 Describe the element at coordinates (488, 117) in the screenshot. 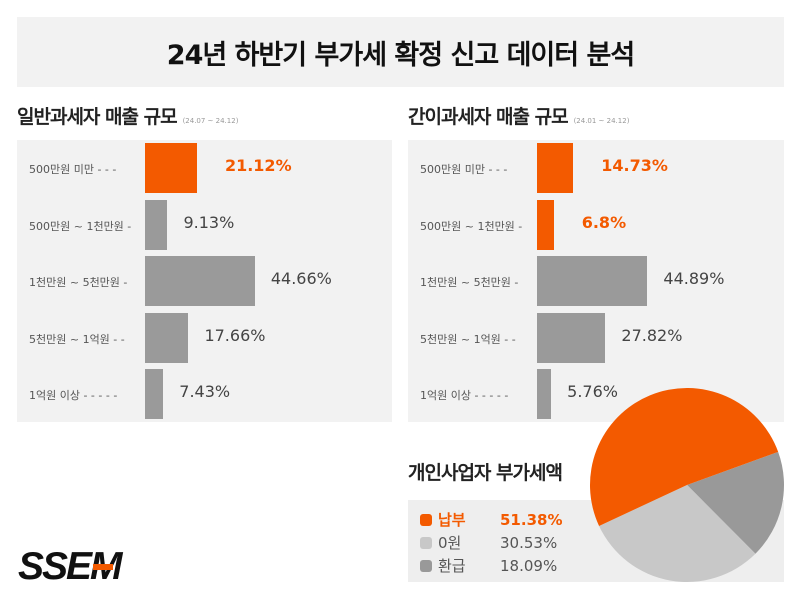

I see `simple-title-text: 간이과세자 매출 규모` at that location.